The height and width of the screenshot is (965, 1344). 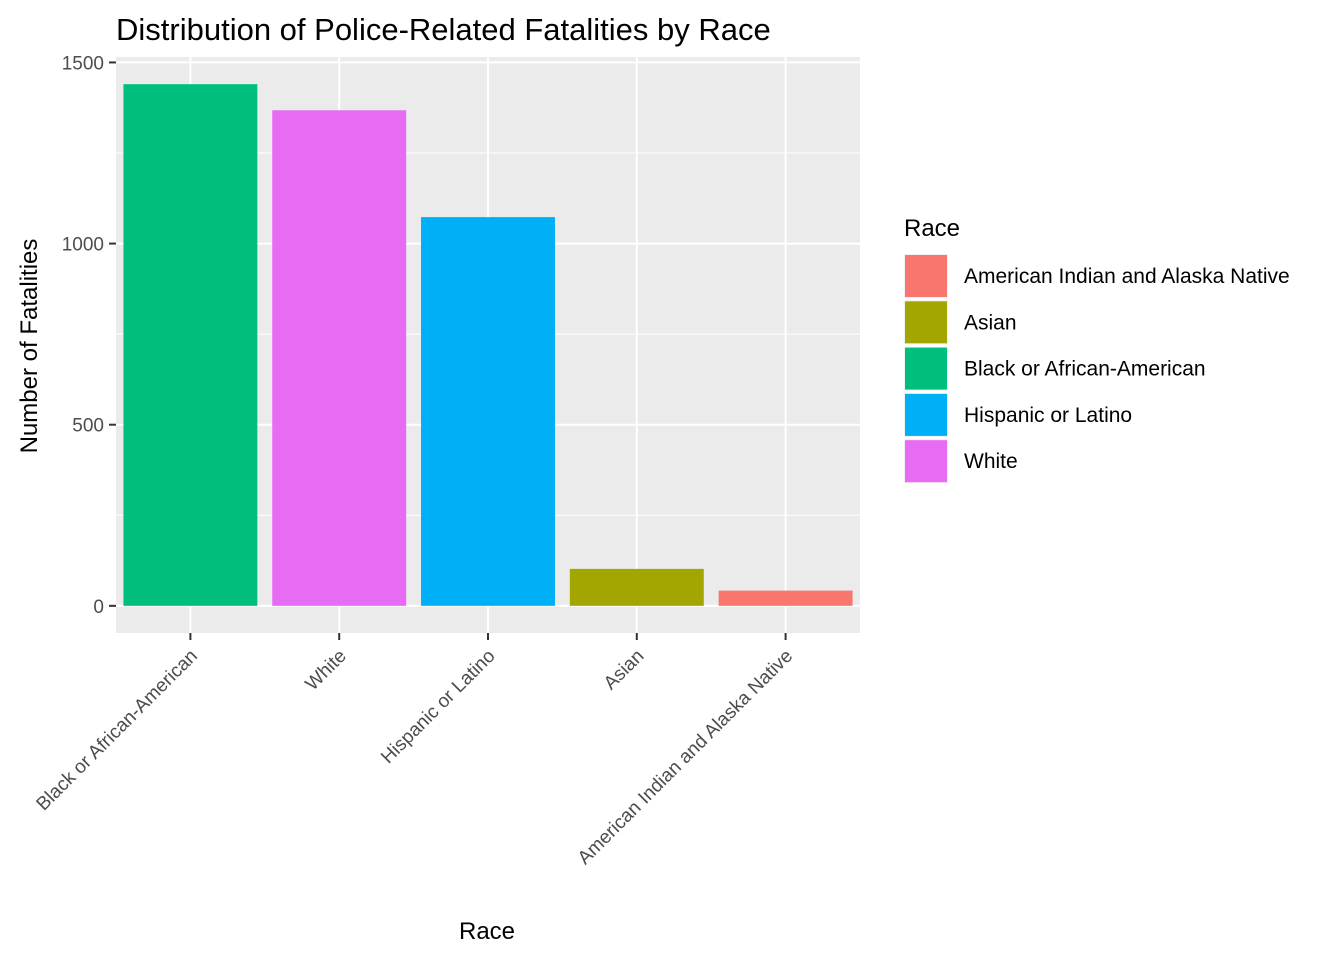 I want to click on x-axis-title: Race, so click(x=487, y=931).